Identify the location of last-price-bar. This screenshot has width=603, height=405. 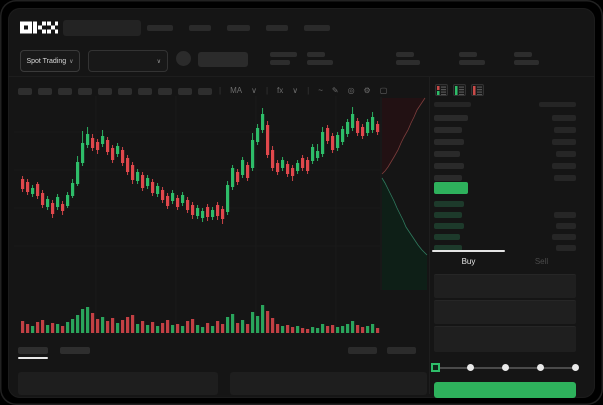
(451, 188).